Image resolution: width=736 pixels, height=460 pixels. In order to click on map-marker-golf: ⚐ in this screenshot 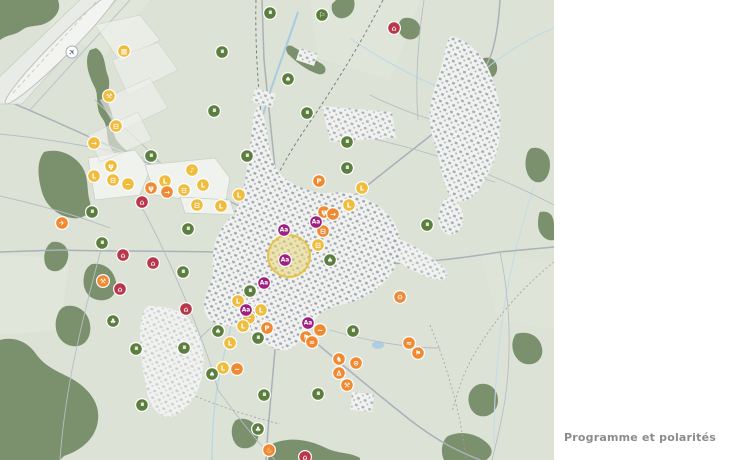, I will do `click(322, 15)`.